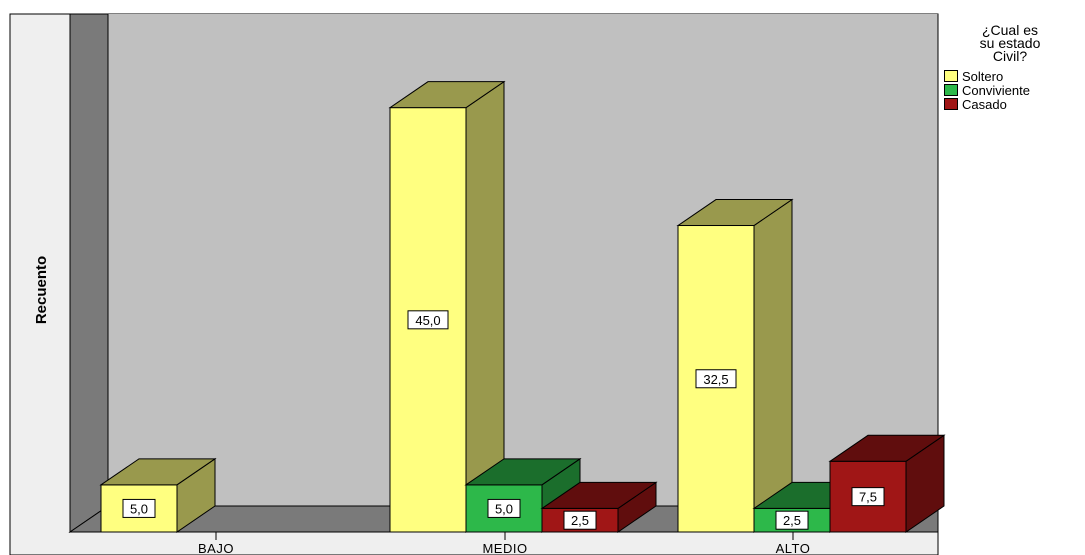  What do you see at coordinates (951, 76) in the screenshot?
I see `legend-swatch-soltero` at bounding box center [951, 76].